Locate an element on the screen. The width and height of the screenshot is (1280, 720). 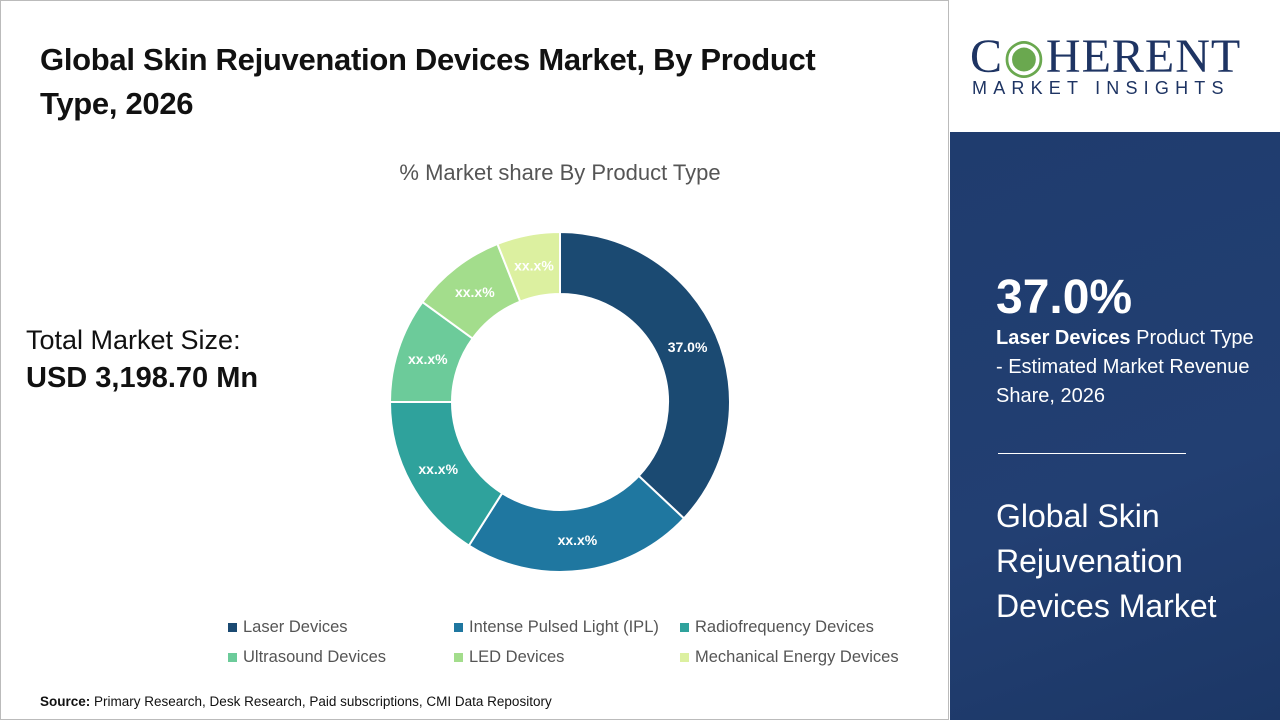
highlight-value: 37.0% is located at coordinates (1064, 297).